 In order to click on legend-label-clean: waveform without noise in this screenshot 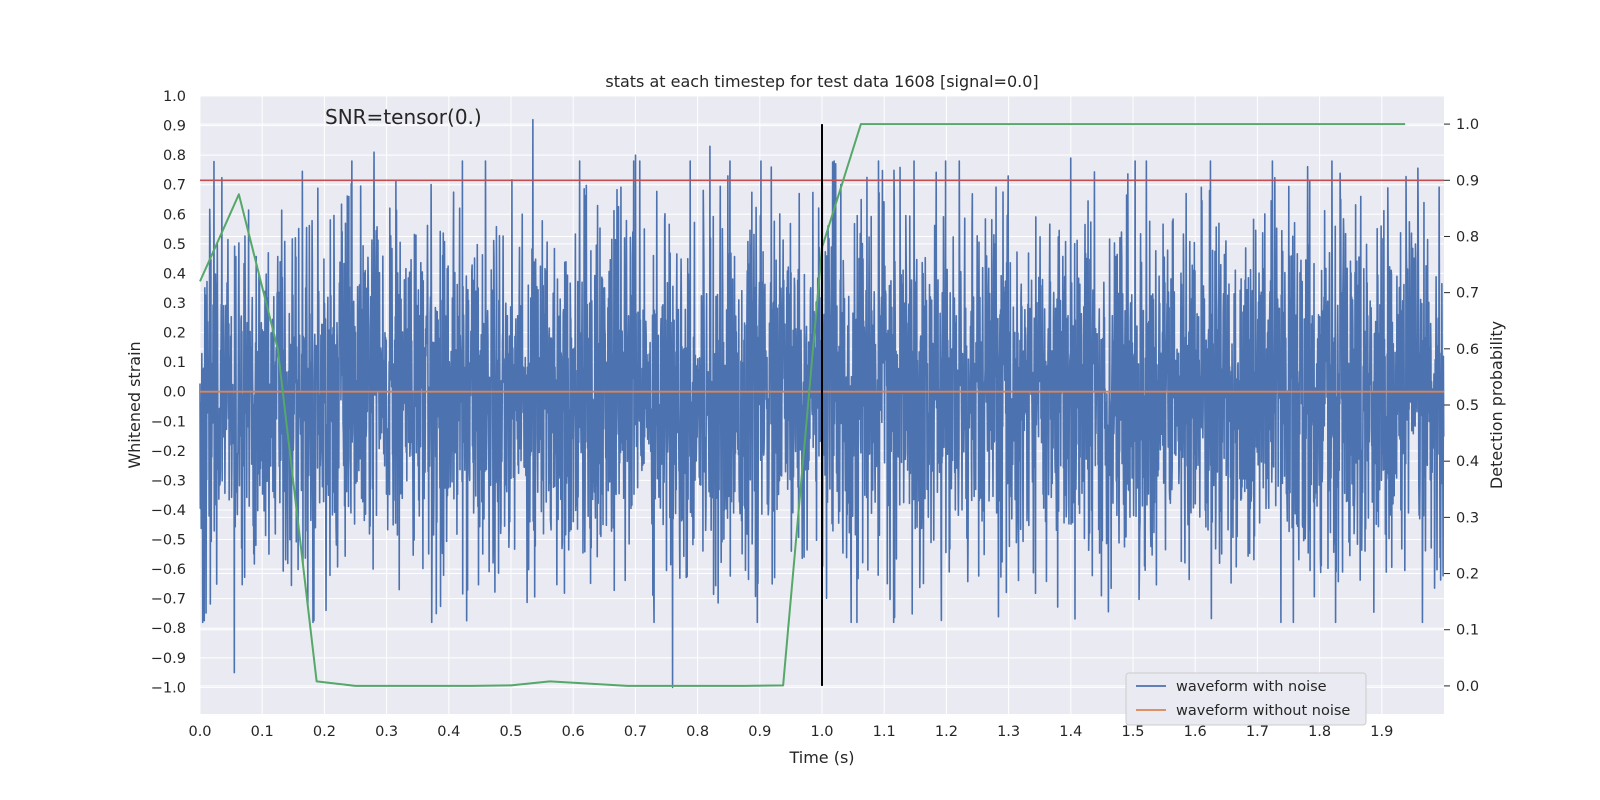, I will do `click(1263, 711)`.